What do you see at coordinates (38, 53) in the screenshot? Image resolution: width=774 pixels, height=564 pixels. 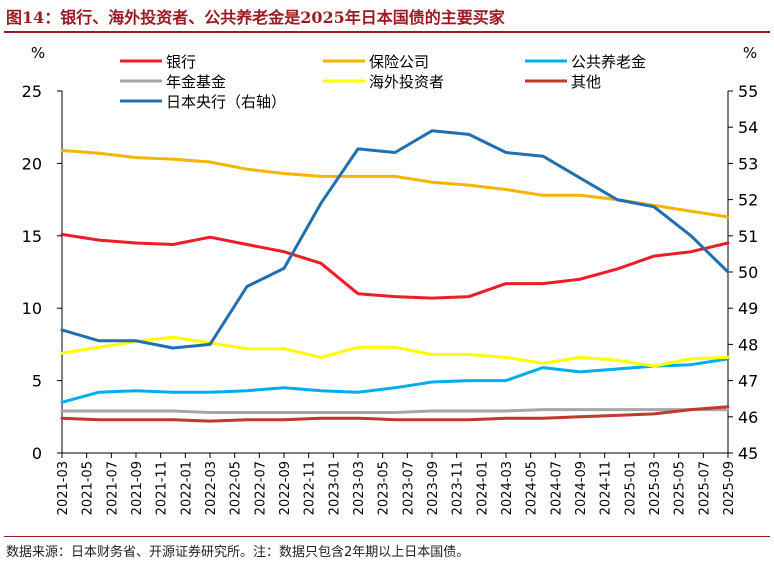 I see `y-axis-left-unit: %` at bounding box center [38, 53].